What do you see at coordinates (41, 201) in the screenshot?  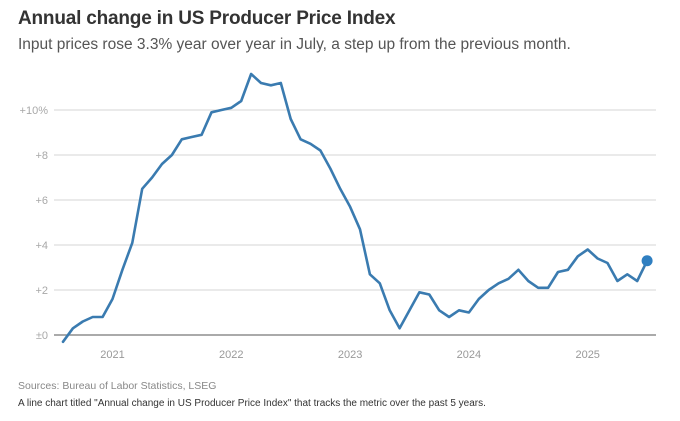 I see `y-tick-label: +6` at bounding box center [41, 201].